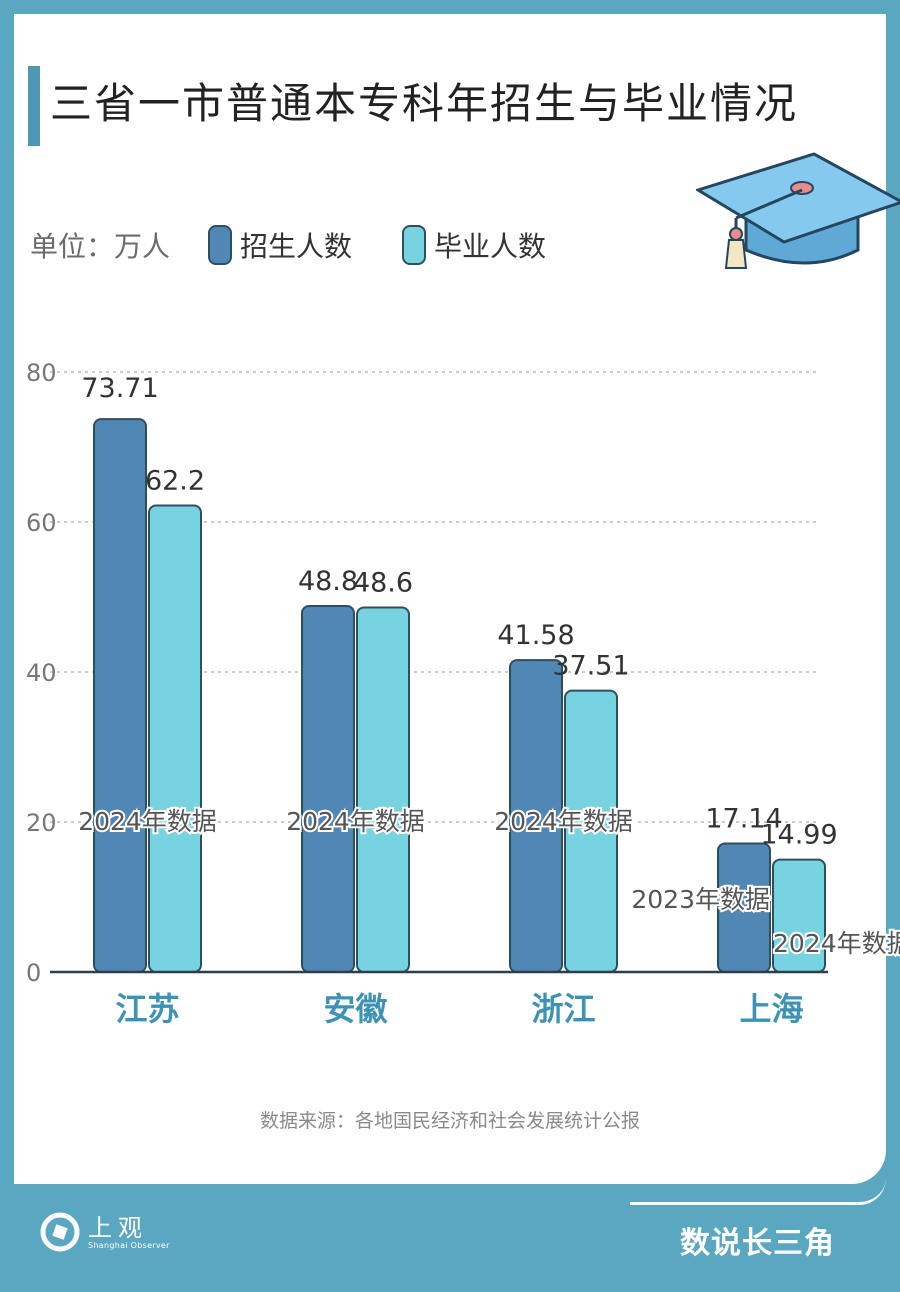  What do you see at coordinates (296, 246) in the screenshot?
I see `legend-label-enrollment: 招生人数` at bounding box center [296, 246].